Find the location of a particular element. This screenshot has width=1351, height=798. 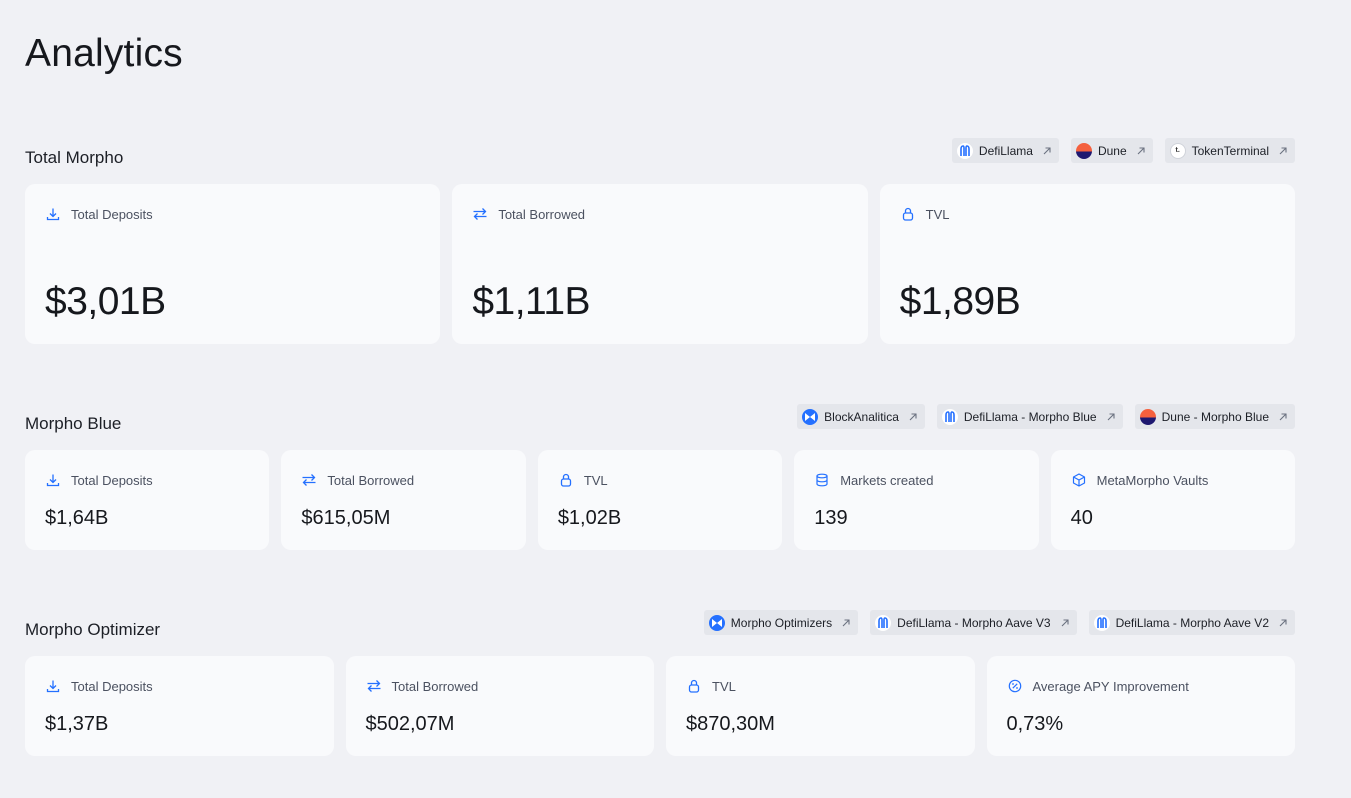

stat-value: $615,05M is located at coordinates (346, 518).